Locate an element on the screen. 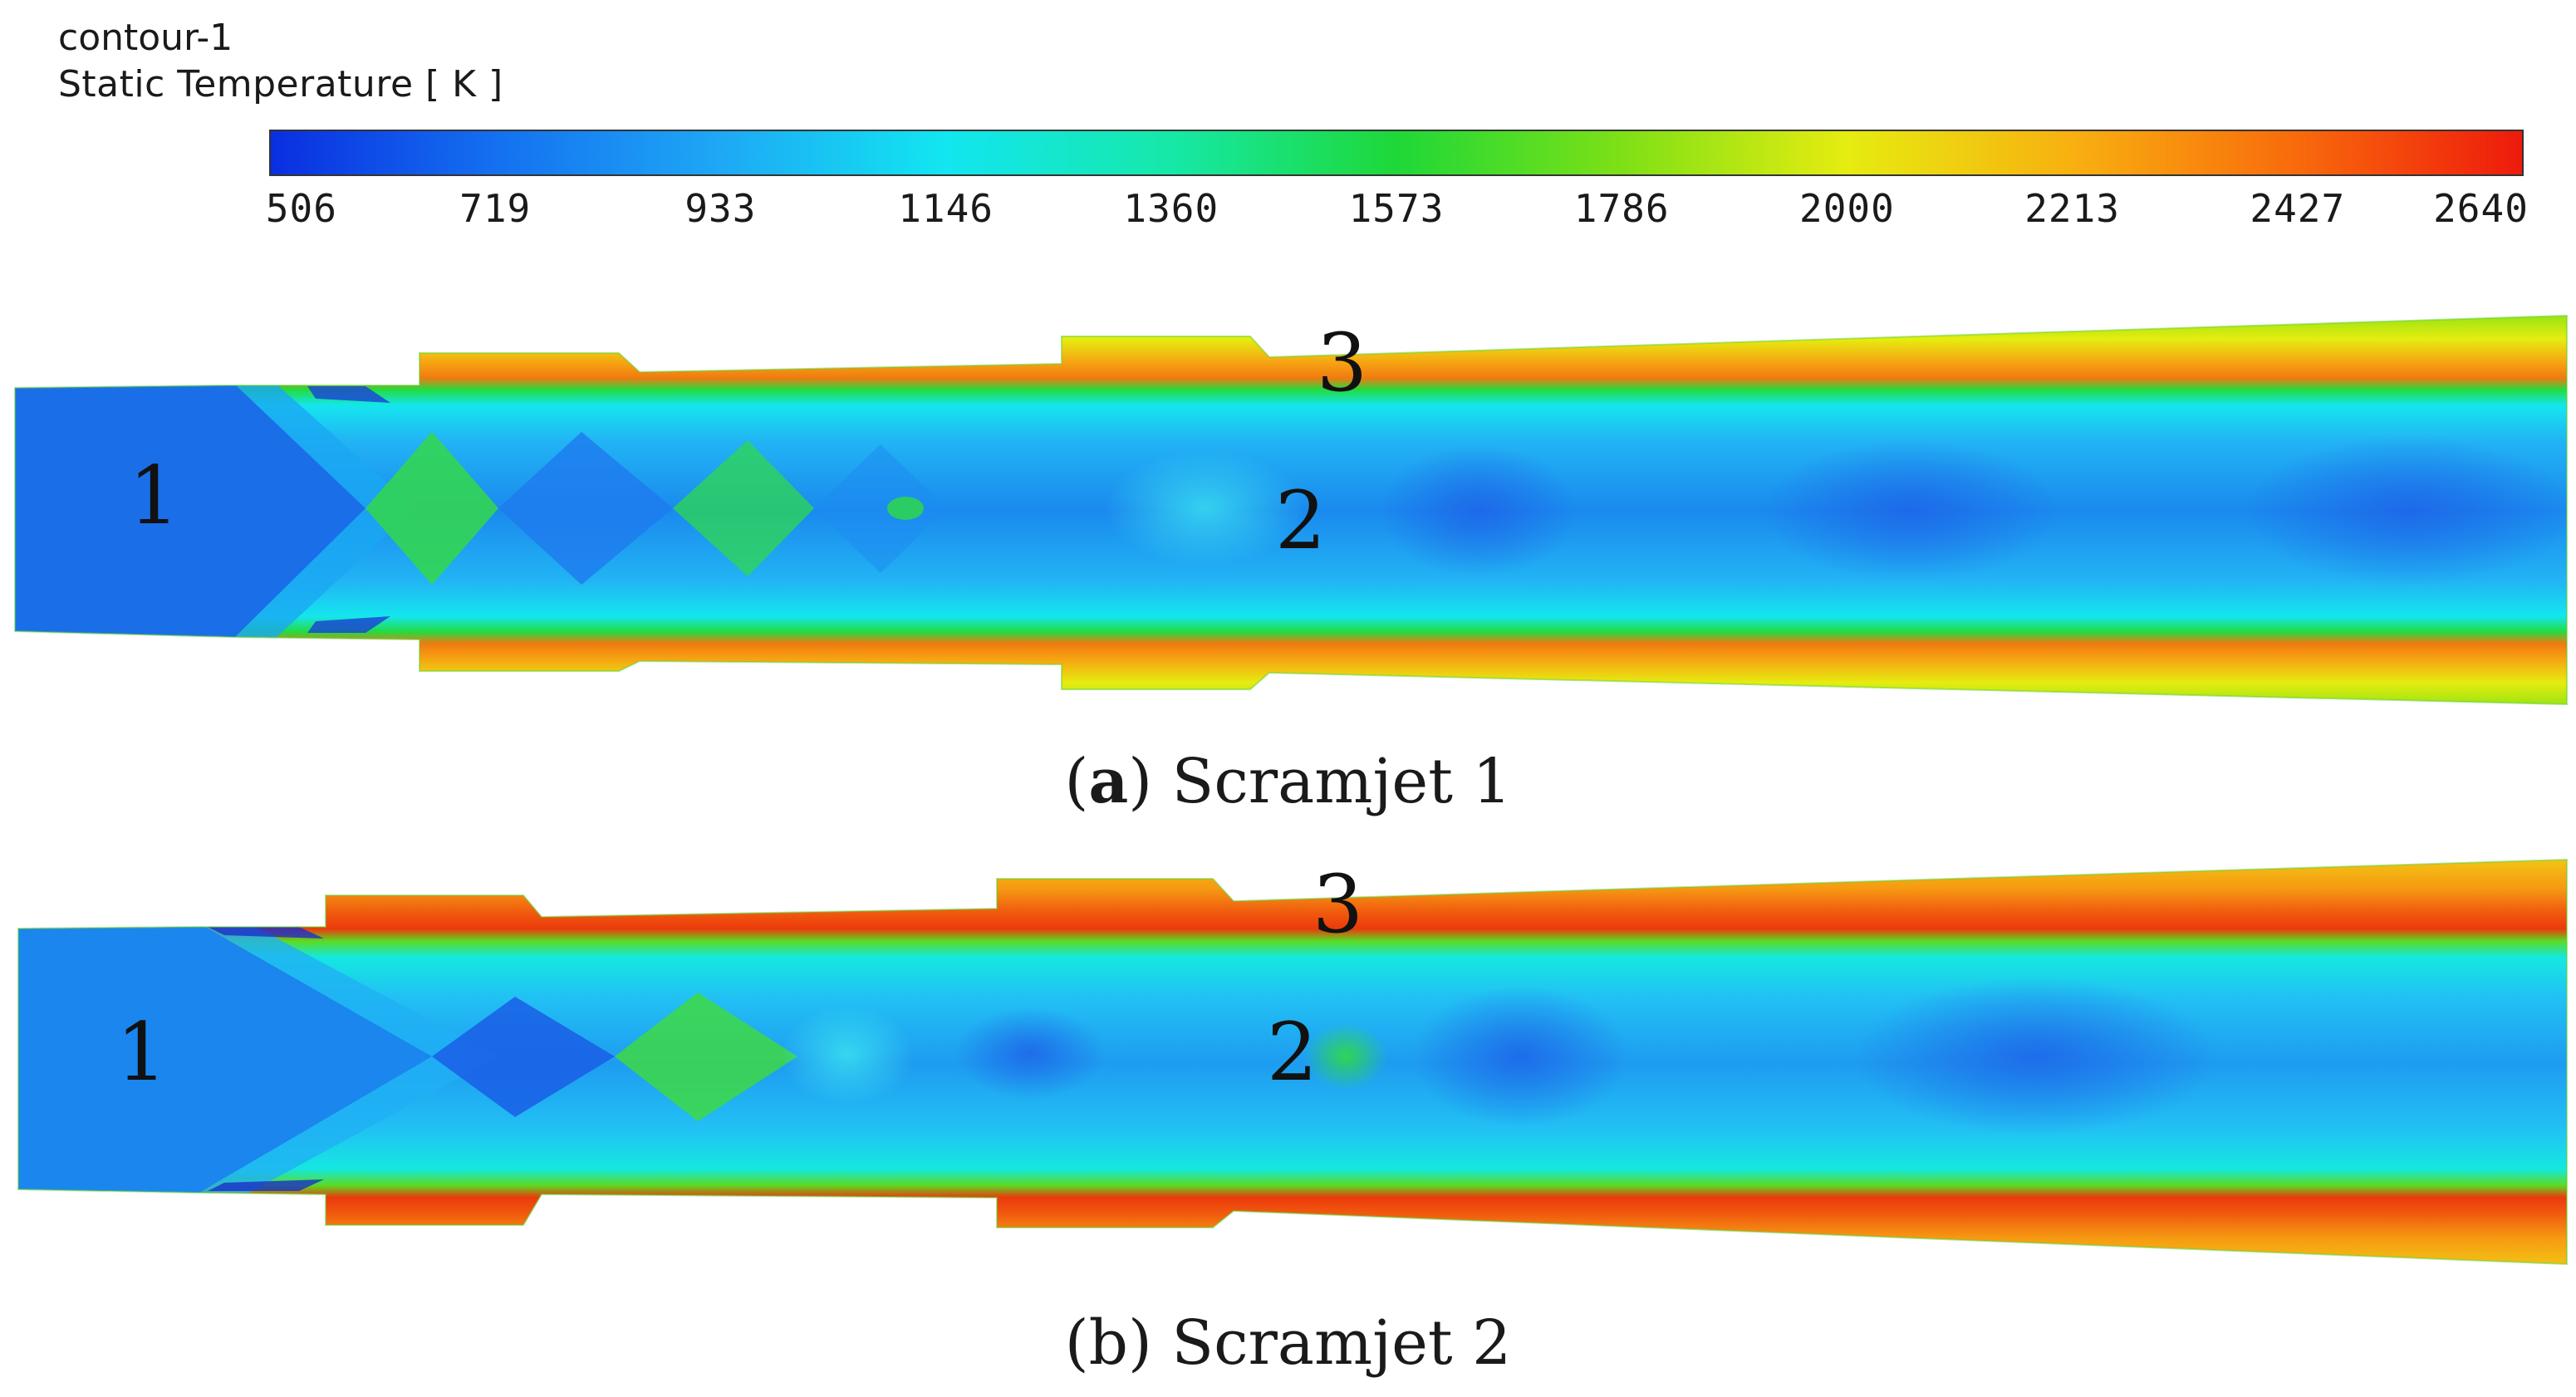  colorbar-tick-label: 1786 is located at coordinates (1621, 208).